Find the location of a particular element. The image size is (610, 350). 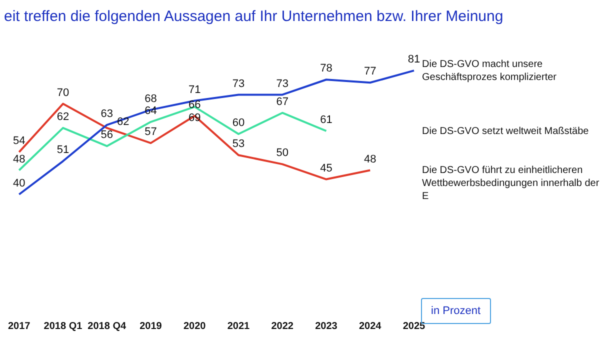

data-label: 56 is located at coordinates (106, 135).